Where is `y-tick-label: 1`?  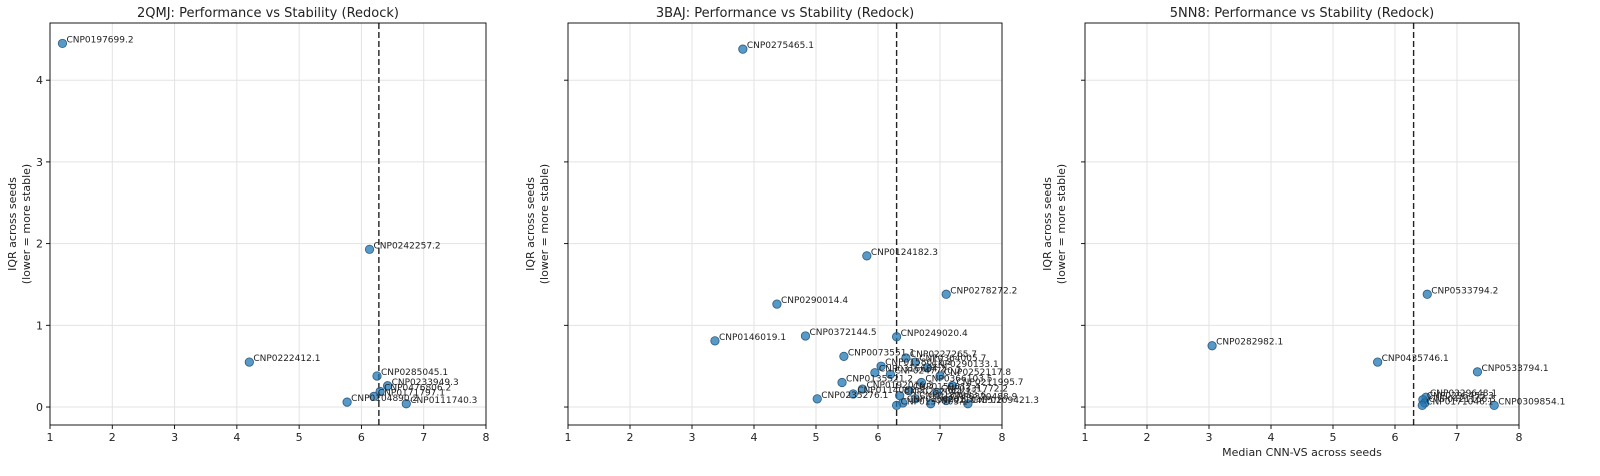 y-tick-label: 1 is located at coordinates (39, 325).